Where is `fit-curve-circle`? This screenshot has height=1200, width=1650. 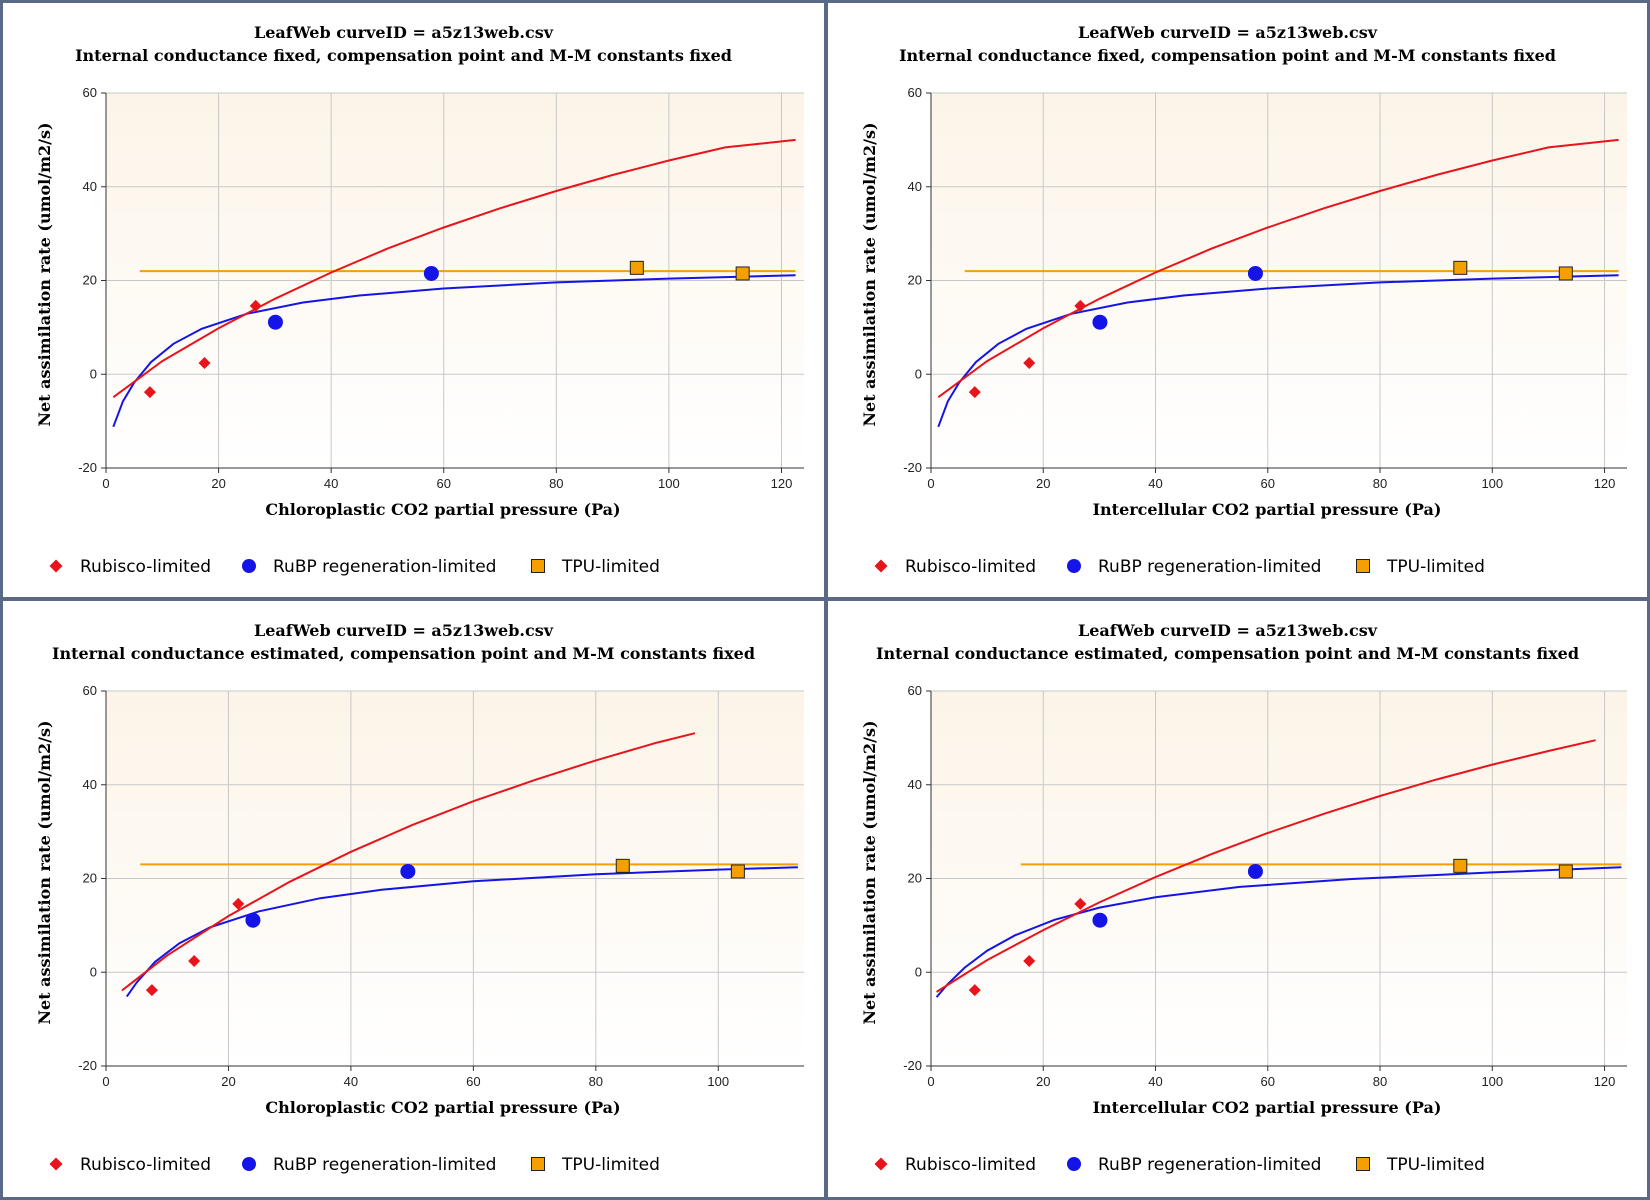
fit-curve-circle is located at coordinates (461, 932).